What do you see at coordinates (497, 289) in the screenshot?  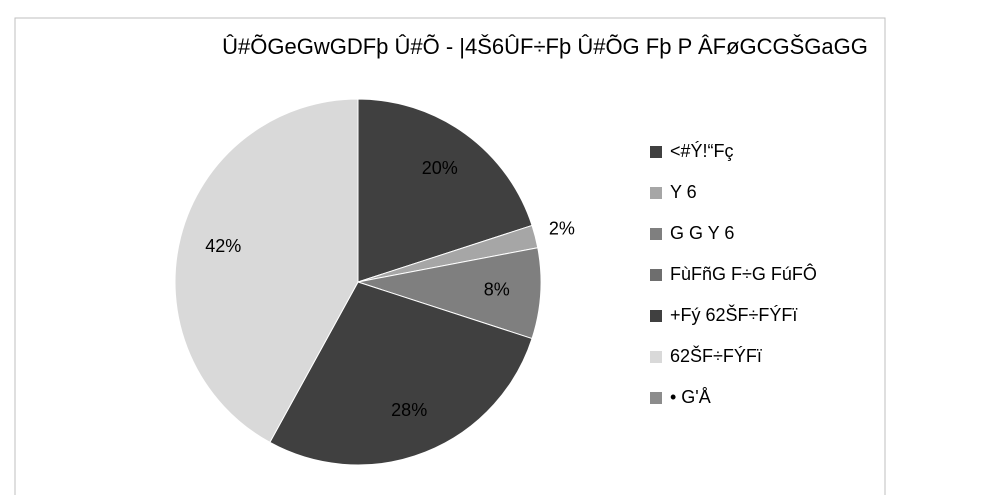 I see `data-label: 8%` at bounding box center [497, 289].